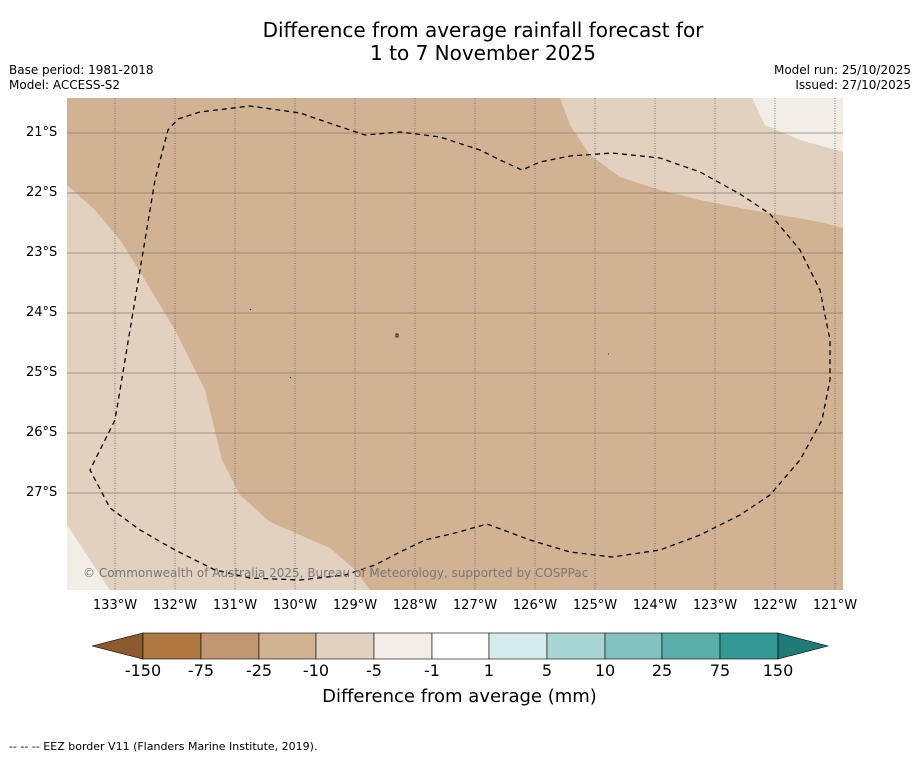 This screenshot has width=919, height=758. What do you see at coordinates (355, 605) in the screenshot?
I see `lon-label: 129°W` at bounding box center [355, 605].